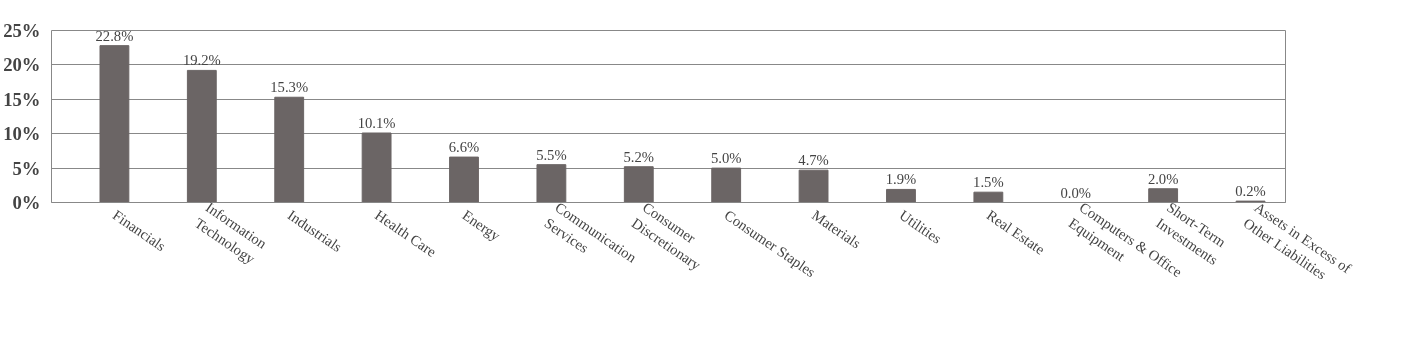 This screenshot has height=356, width=1424. Describe the element at coordinates (726, 158) in the screenshot. I see `data-label: 5.0%` at that location.